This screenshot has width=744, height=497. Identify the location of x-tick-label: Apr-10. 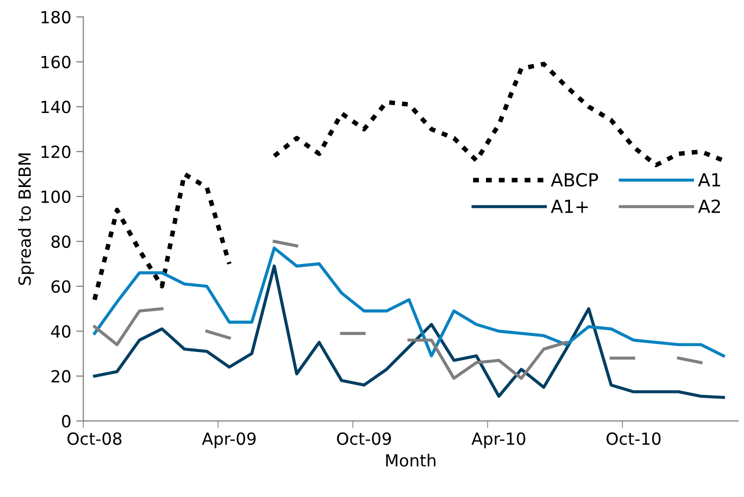
(498, 440).